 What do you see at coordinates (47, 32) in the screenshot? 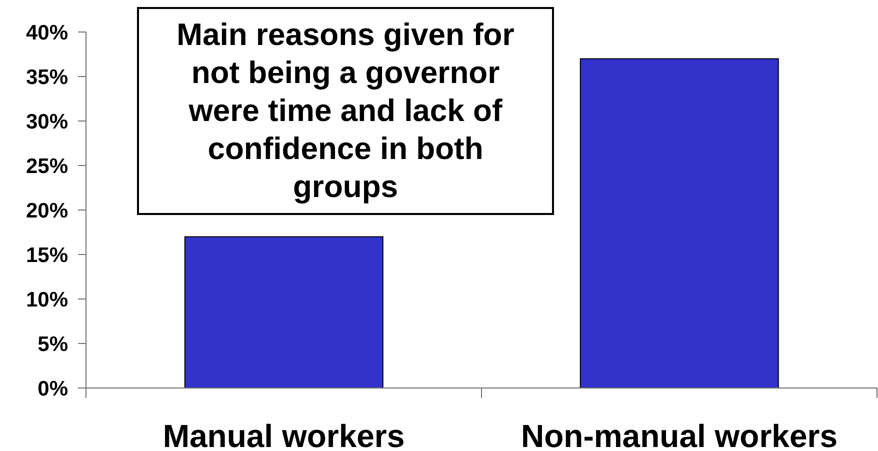
I see `y-tick-label: 40%` at bounding box center [47, 32].